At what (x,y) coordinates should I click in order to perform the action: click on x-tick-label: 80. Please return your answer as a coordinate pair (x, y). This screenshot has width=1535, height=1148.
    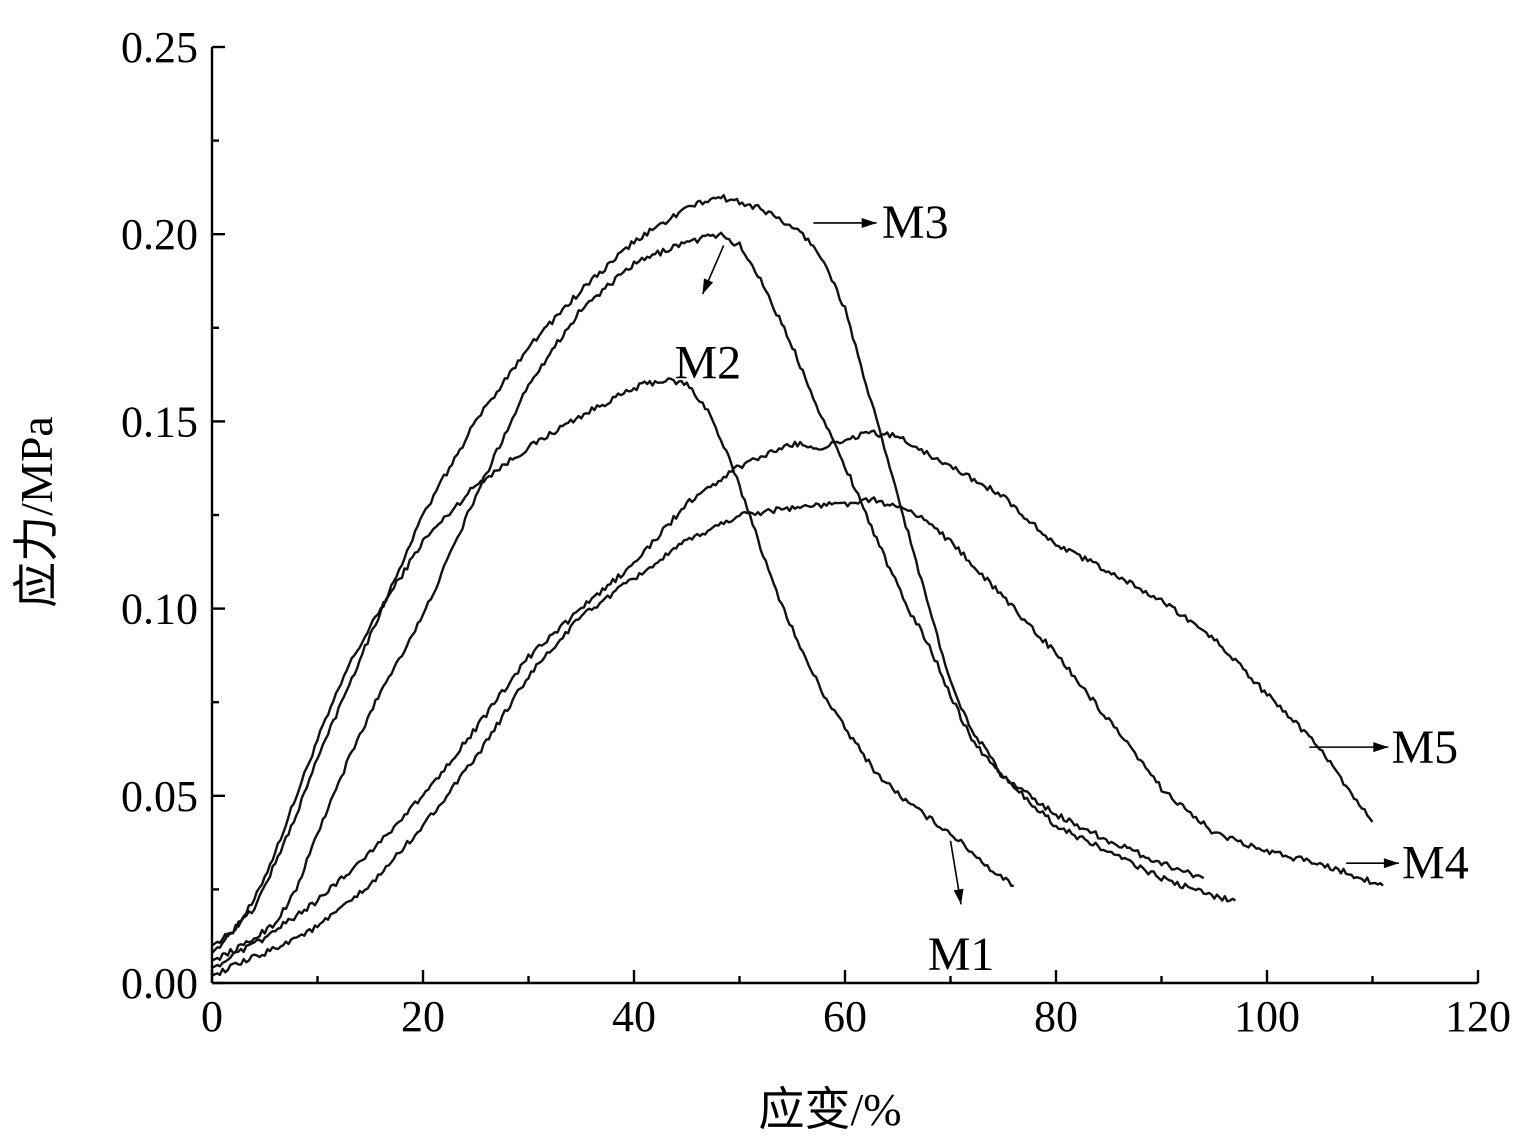
    Looking at the image, I should click on (1056, 1016).